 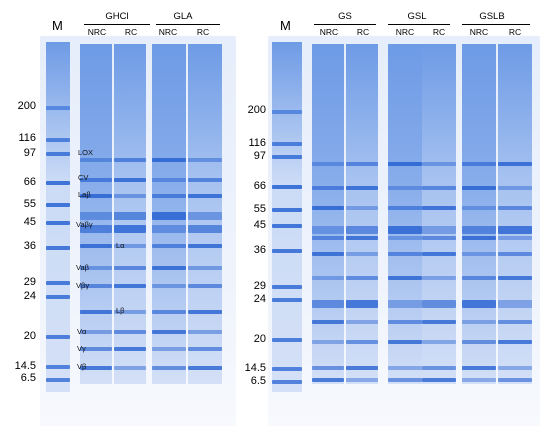 What do you see at coordinates (82, 267) in the screenshot?
I see `band-label-vab: Vaβ` at bounding box center [82, 267].